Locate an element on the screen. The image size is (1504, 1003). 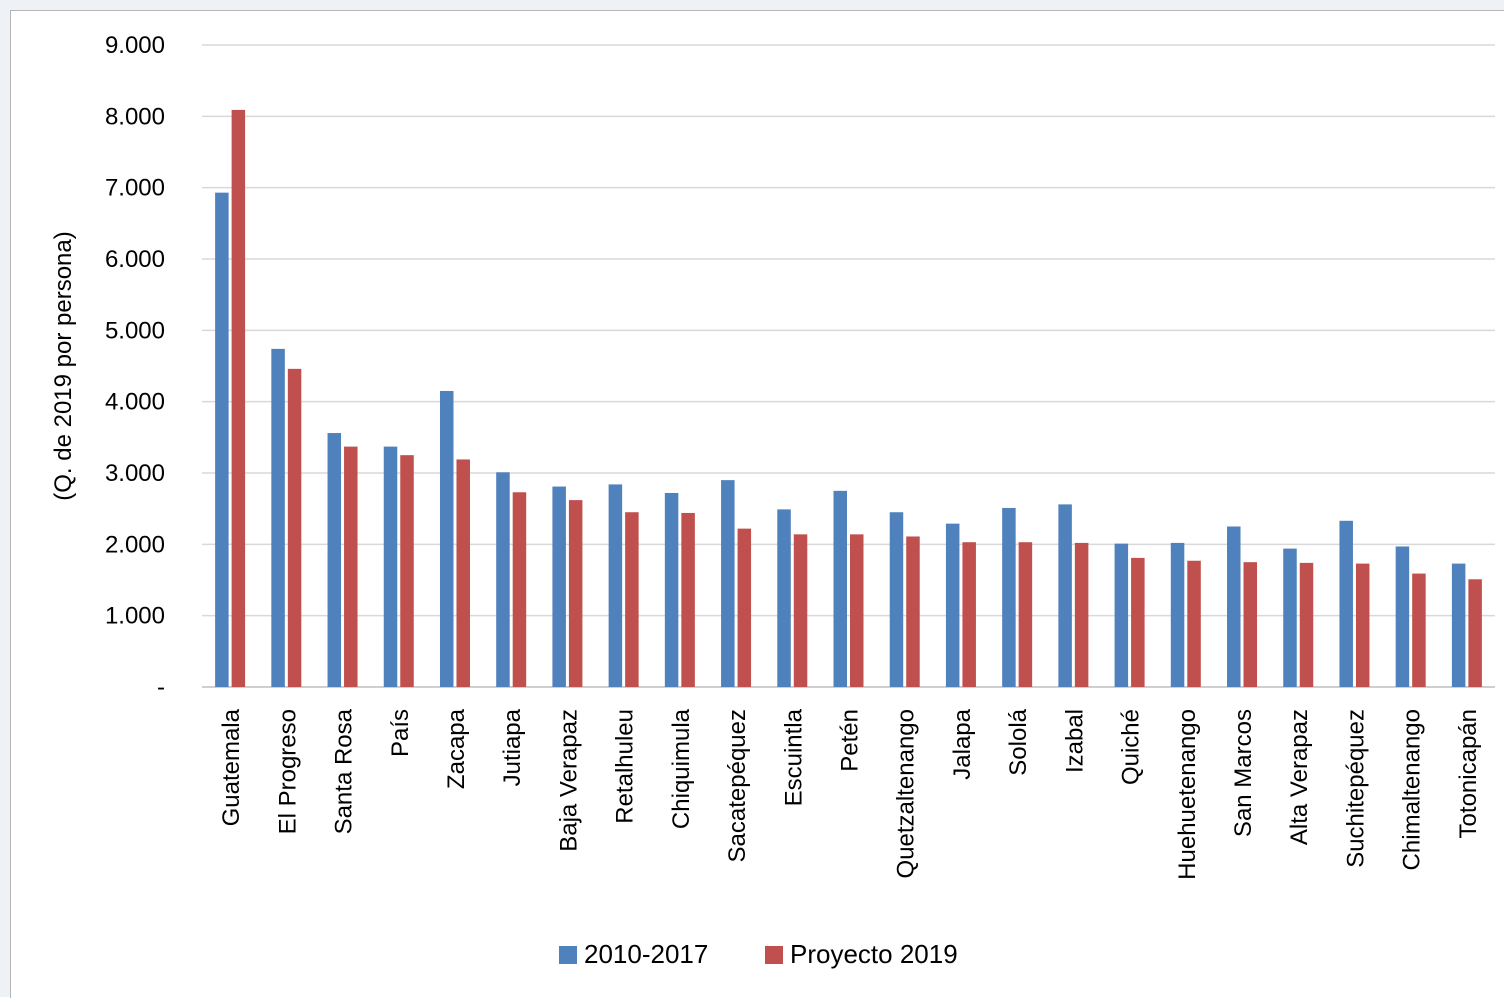
x-category-label: Sololá is located at coordinates (1018, 741).